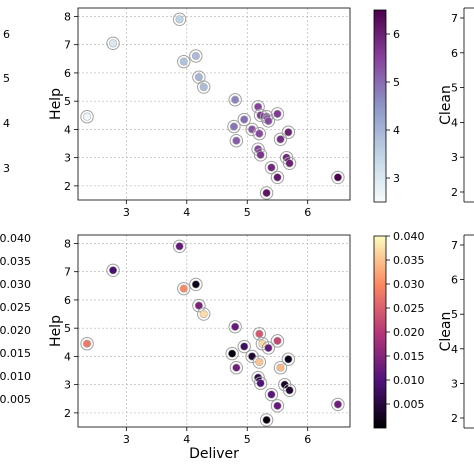 This screenshot has width=474, height=474. I want to click on right-partial-panel-top: 7 6 5 4 3 2 Clean, so click(456, 105).